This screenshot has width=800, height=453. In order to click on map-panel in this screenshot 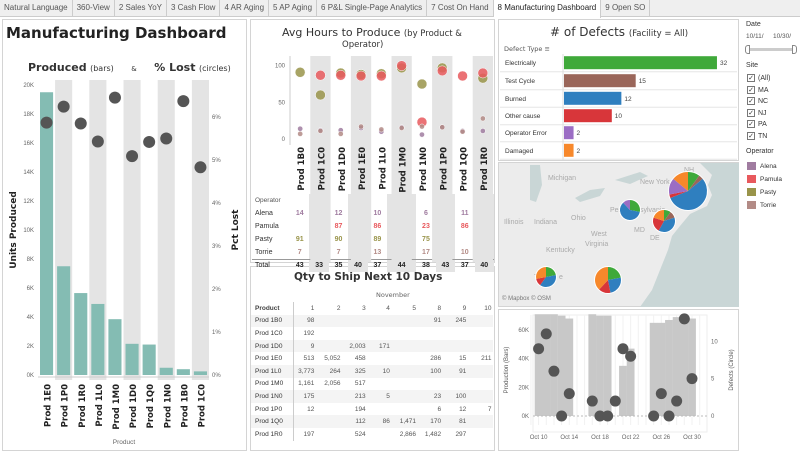, I will do `click(618, 234)`.